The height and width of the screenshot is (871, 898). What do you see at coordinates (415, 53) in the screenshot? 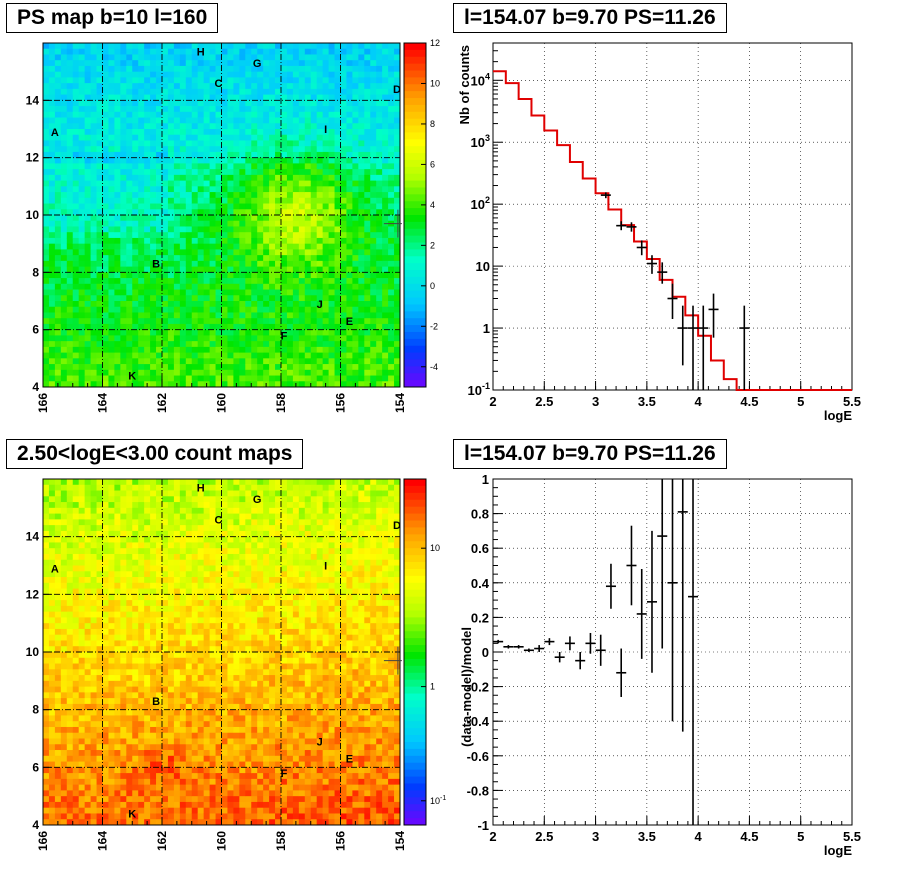
I see `colorbar-cell` at bounding box center [415, 53].